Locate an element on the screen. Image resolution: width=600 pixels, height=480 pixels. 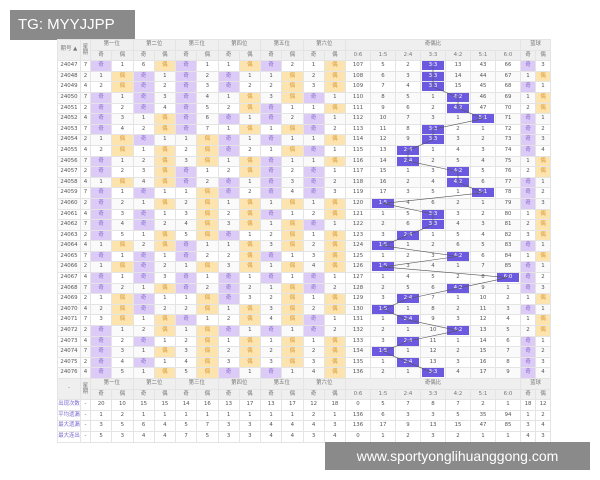
ratio-miss-count: 7 is located at coordinates (433, 299).